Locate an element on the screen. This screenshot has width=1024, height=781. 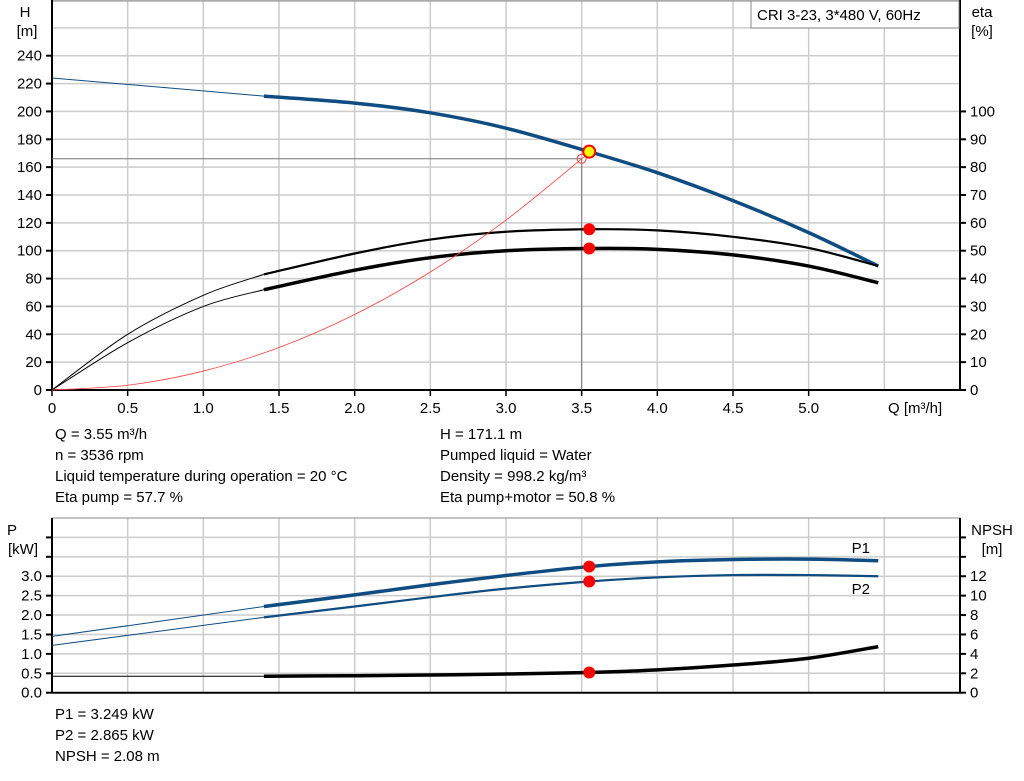
y-tick-label: 0 is located at coordinates (38, 390).